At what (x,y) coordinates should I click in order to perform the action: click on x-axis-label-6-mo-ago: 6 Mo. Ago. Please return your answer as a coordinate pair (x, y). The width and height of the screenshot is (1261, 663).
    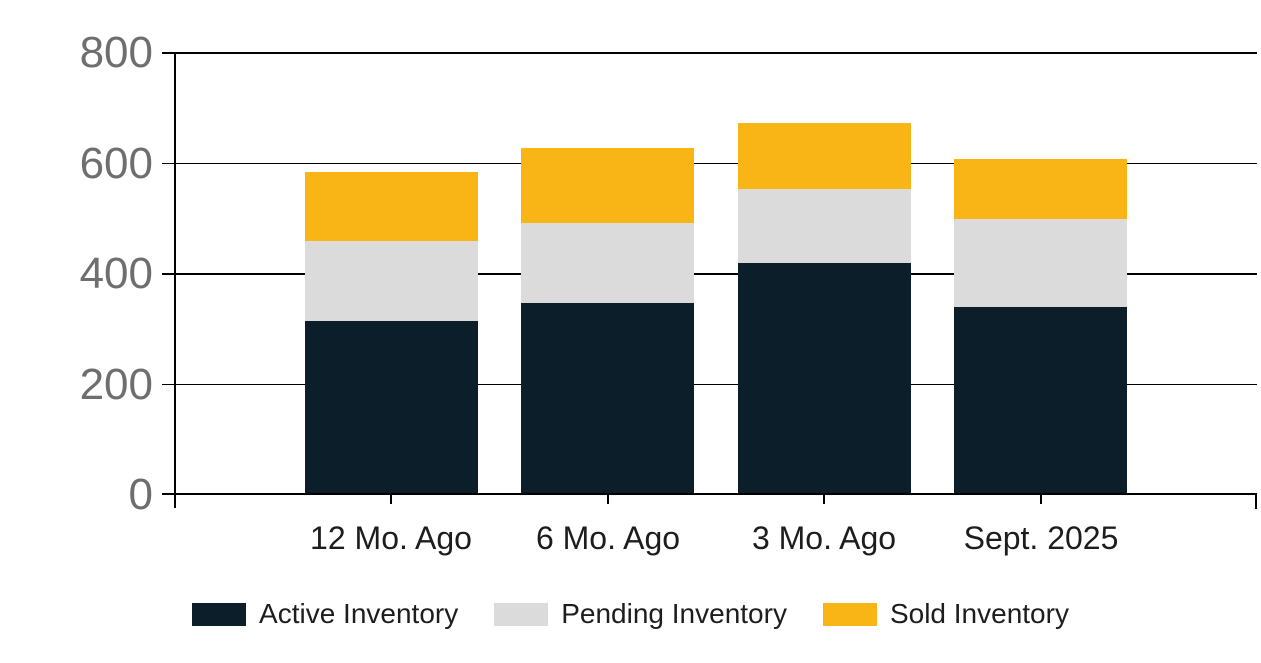
    Looking at the image, I should click on (608, 538).